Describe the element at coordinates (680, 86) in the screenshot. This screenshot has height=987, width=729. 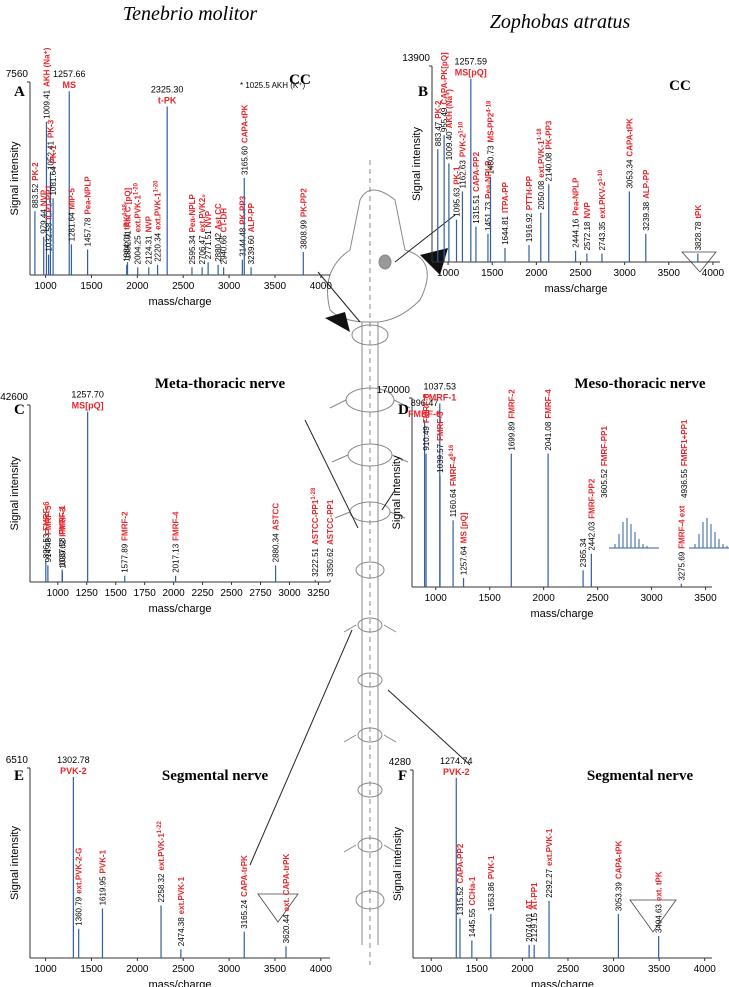
I see `panel-title: CC` at that location.